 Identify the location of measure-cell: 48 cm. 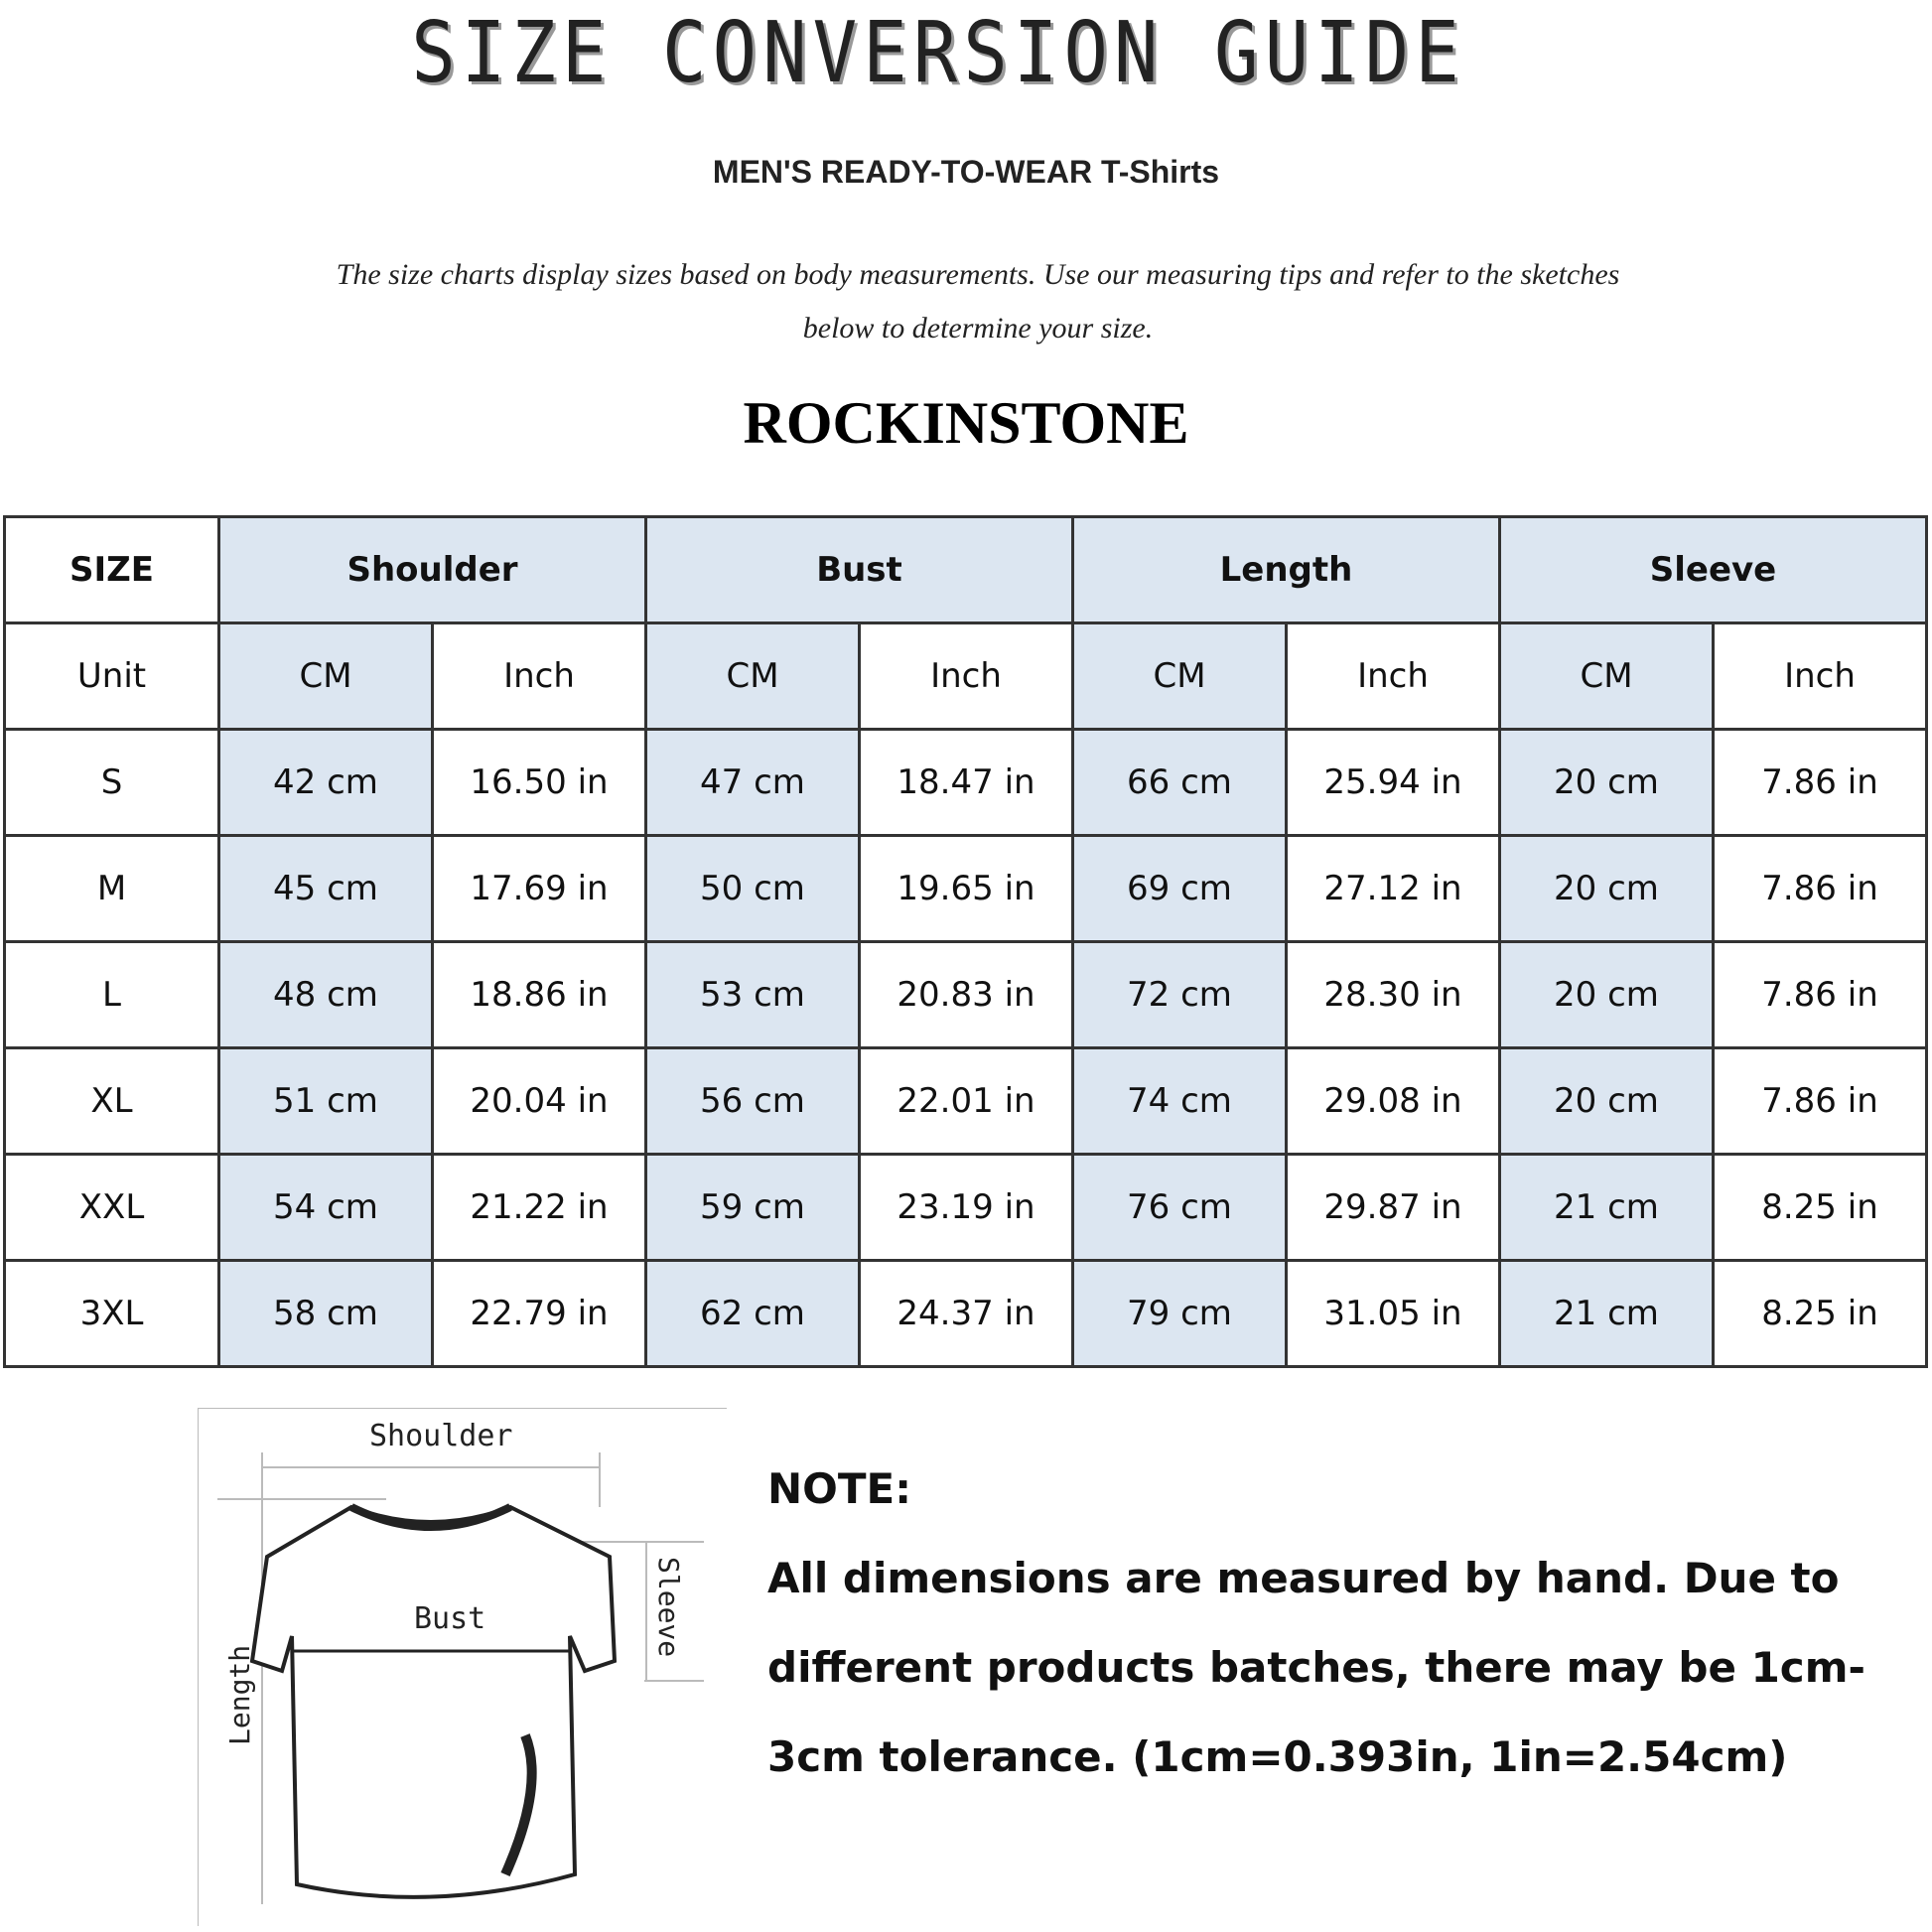
(326, 995).